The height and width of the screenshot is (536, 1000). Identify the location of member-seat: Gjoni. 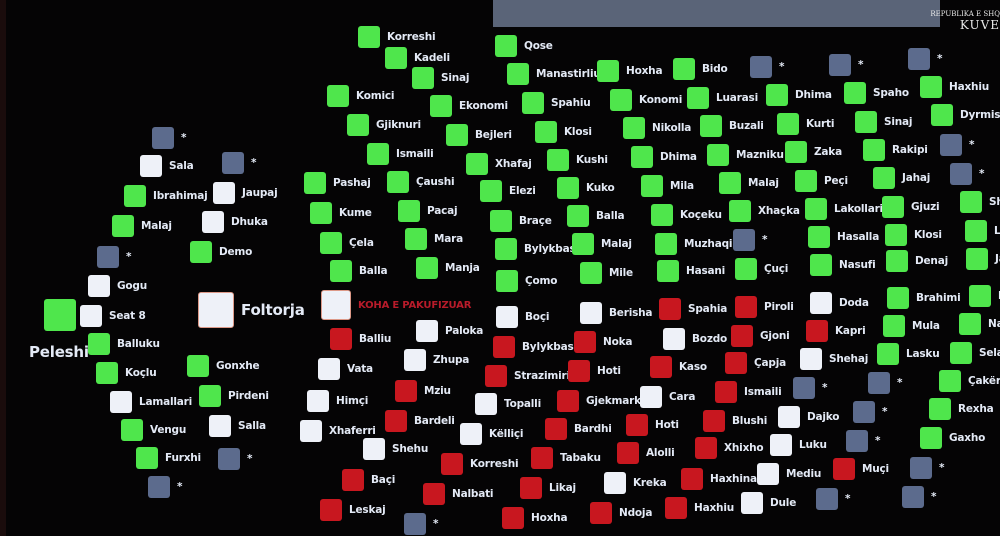
(760, 336).